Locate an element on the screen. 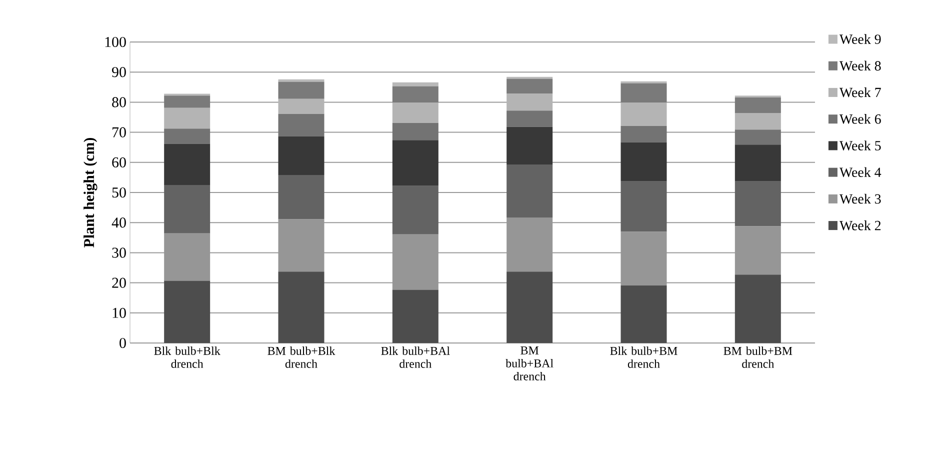  y-axis-title: Plant height (cm) is located at coordinates (91, 193).